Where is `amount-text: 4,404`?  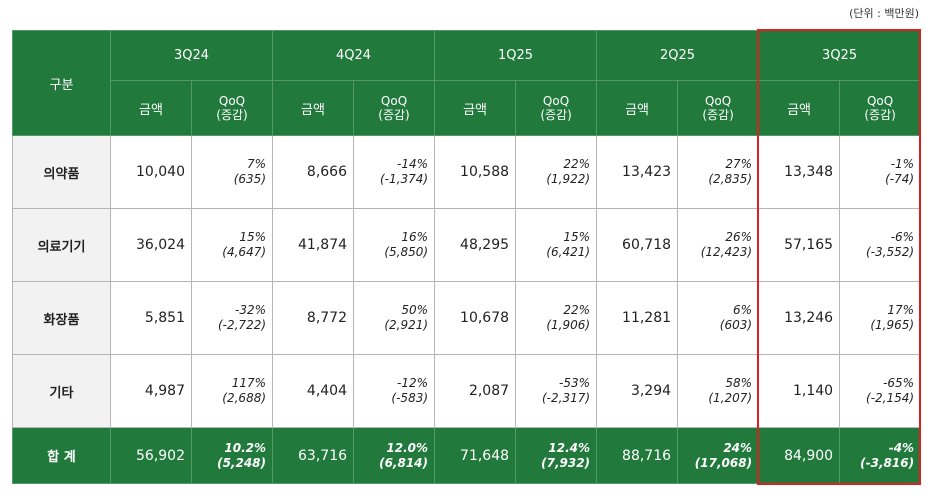 amount-text: 4,404 is located at coordinates (327, 391).